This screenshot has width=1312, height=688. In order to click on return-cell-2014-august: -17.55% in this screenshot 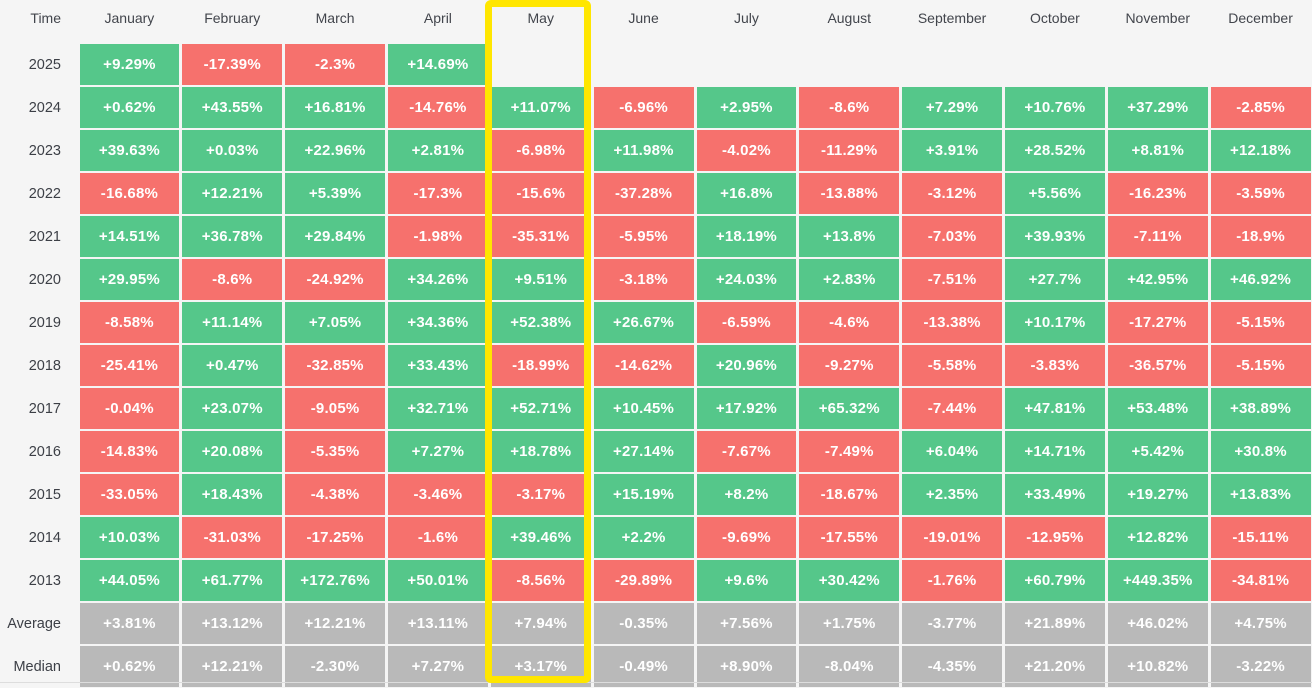, I will do `click(849, 537)`.